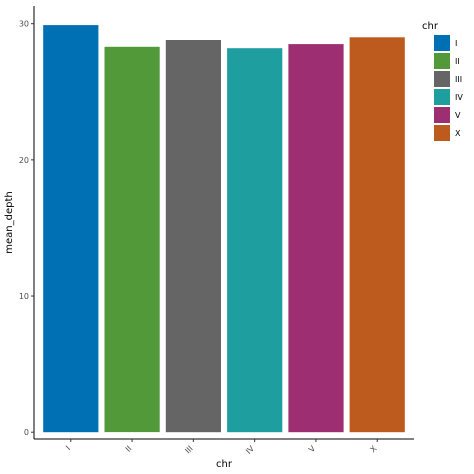  Describe the element at coordinates (188, 449) in the screenshot. I see `x-tick-label: III` at that location.